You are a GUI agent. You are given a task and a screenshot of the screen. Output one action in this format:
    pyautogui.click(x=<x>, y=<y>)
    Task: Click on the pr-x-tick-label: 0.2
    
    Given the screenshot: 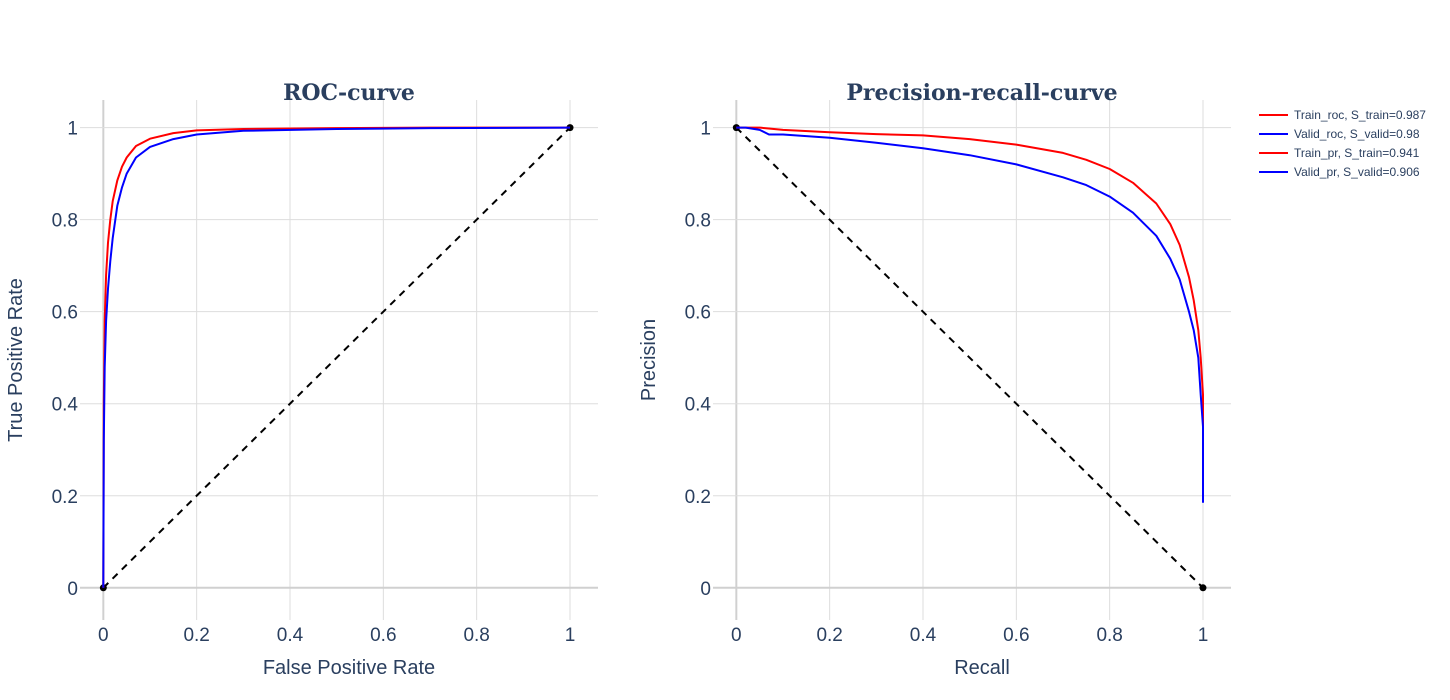 What is the action you would take?
    pyautogui.click(x=829, y=635)
    